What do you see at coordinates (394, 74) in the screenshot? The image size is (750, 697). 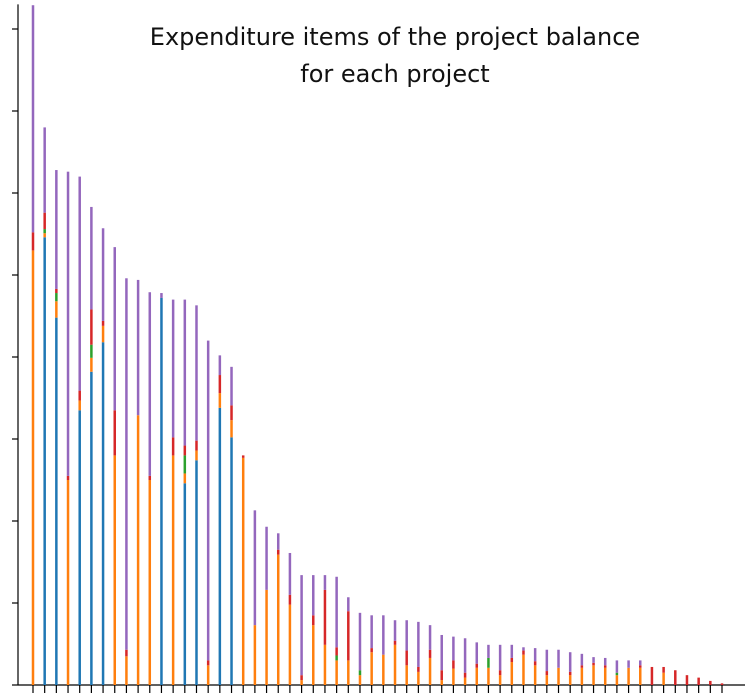 I see `chart-title: for each project` at bounding box center [394, 74].